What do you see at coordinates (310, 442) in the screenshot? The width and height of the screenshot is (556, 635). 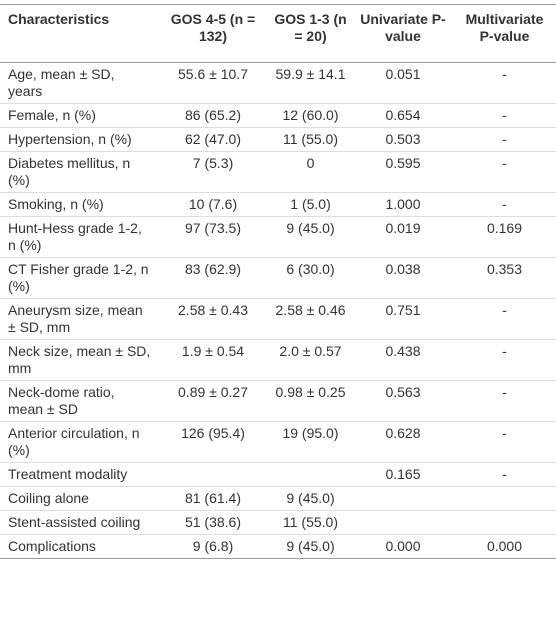 I see `cell: 19 (95.0)` at bounding box center [310, 442].